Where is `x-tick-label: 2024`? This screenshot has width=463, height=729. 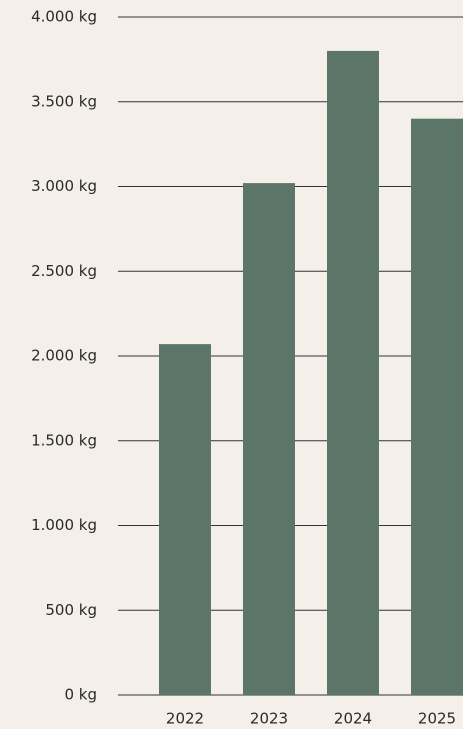 x-tick-label: 2024 is located at coordinates (353, 719).